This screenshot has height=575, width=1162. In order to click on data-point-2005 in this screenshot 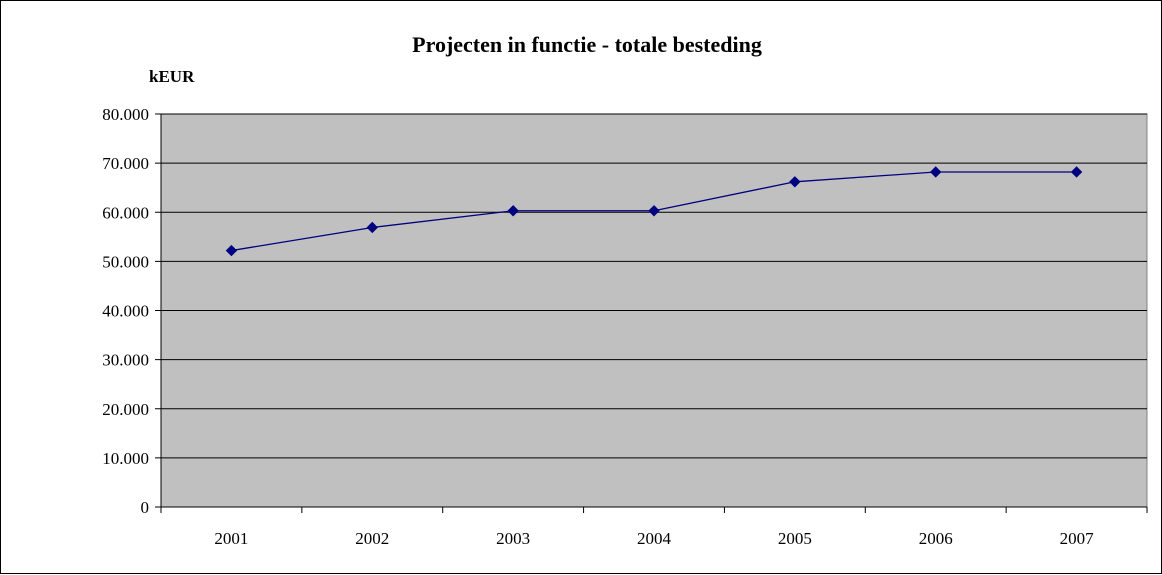, I will do `click(795, 182)`.